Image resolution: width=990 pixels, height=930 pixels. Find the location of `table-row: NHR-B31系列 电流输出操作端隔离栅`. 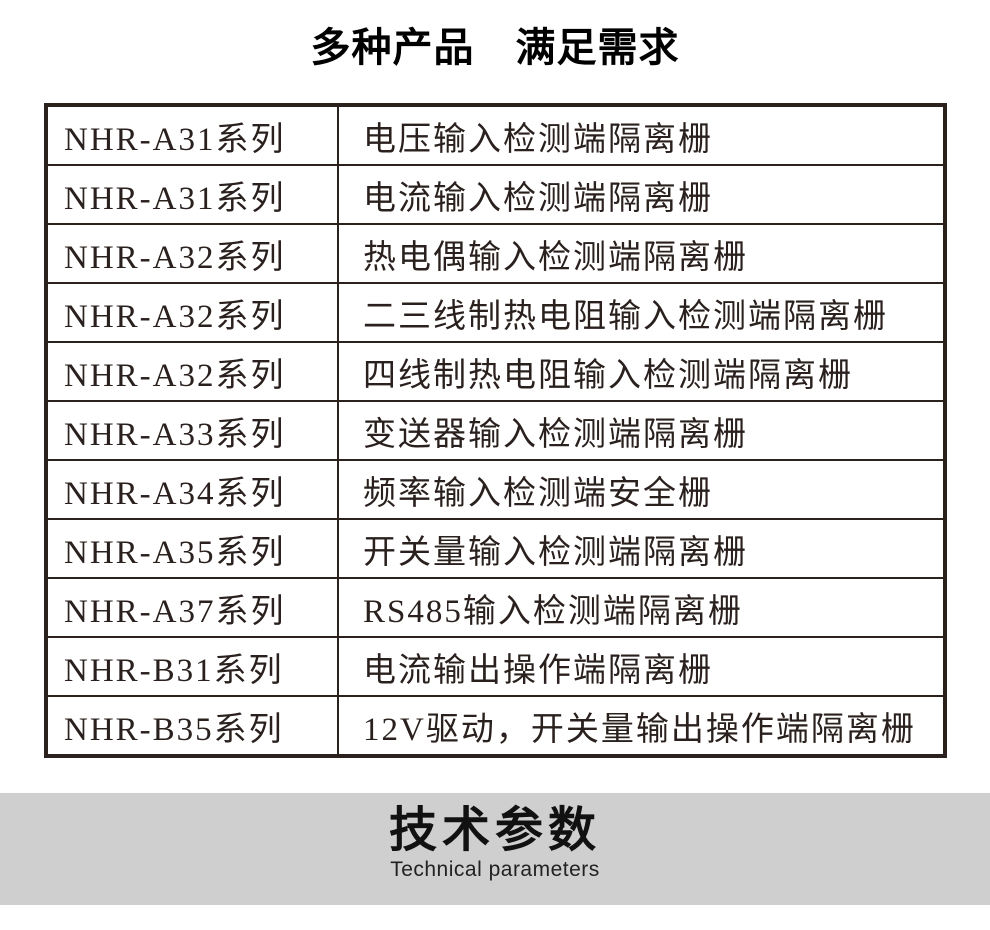

table-row: NHR-B31系列 电流输出操作端隔离栅 is located at coordinates (495, 667).